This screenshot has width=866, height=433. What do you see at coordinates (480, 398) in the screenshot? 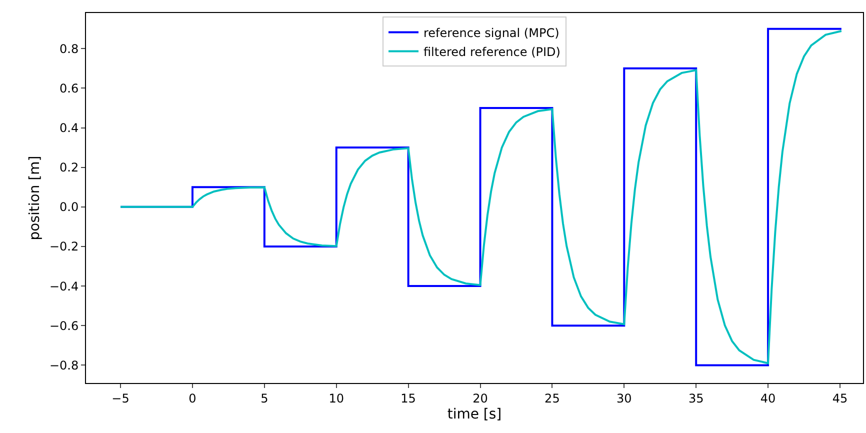
I see `x-tick-label: 20` at bounding box center [480, 398].